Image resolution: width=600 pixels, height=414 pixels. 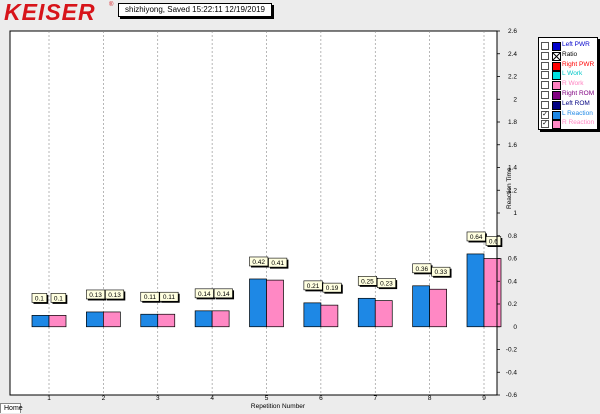 I want to click on x-tick-label: 8, so click(x=430, y=398).